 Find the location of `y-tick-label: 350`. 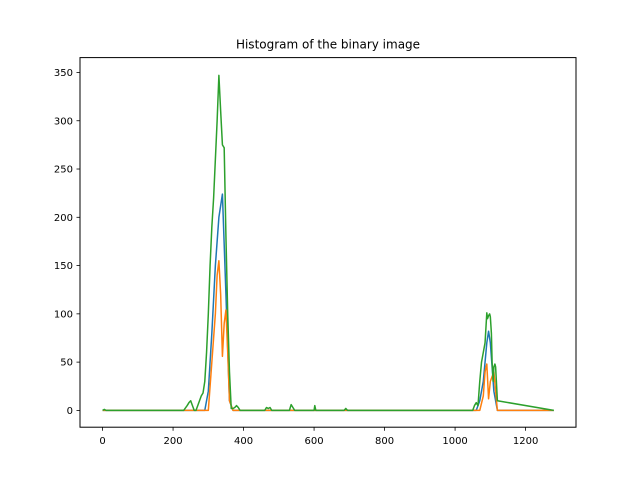

y-tick-label: 350 is located at coordinates (63, 73).